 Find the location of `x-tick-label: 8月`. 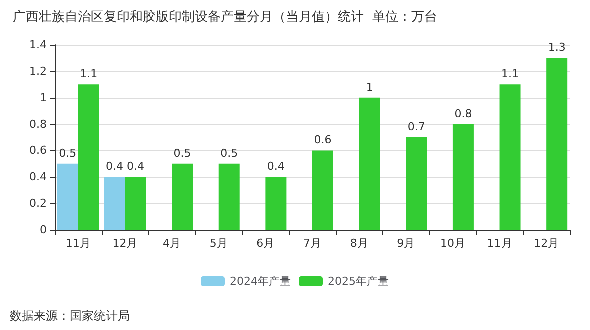

x-tick-label: 8月 is located at coordinates (359, 243).